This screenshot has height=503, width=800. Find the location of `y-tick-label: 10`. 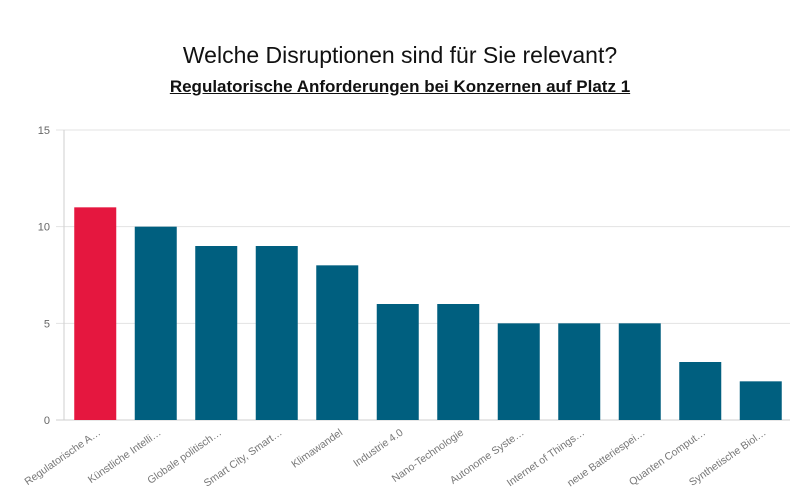

y-tick-label: 10 is located at coordinates (44, 228).